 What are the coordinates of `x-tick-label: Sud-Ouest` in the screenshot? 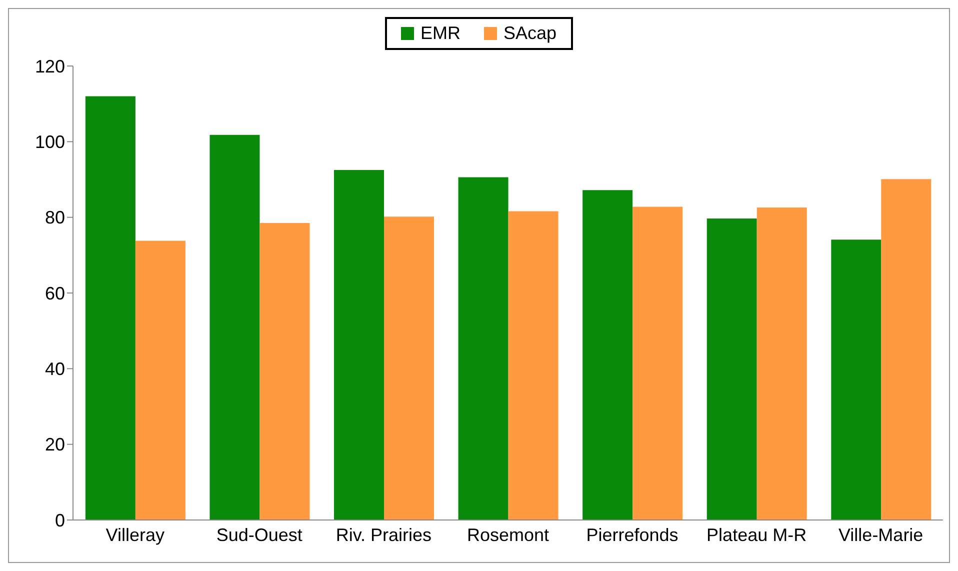 It's located at (259, 534).